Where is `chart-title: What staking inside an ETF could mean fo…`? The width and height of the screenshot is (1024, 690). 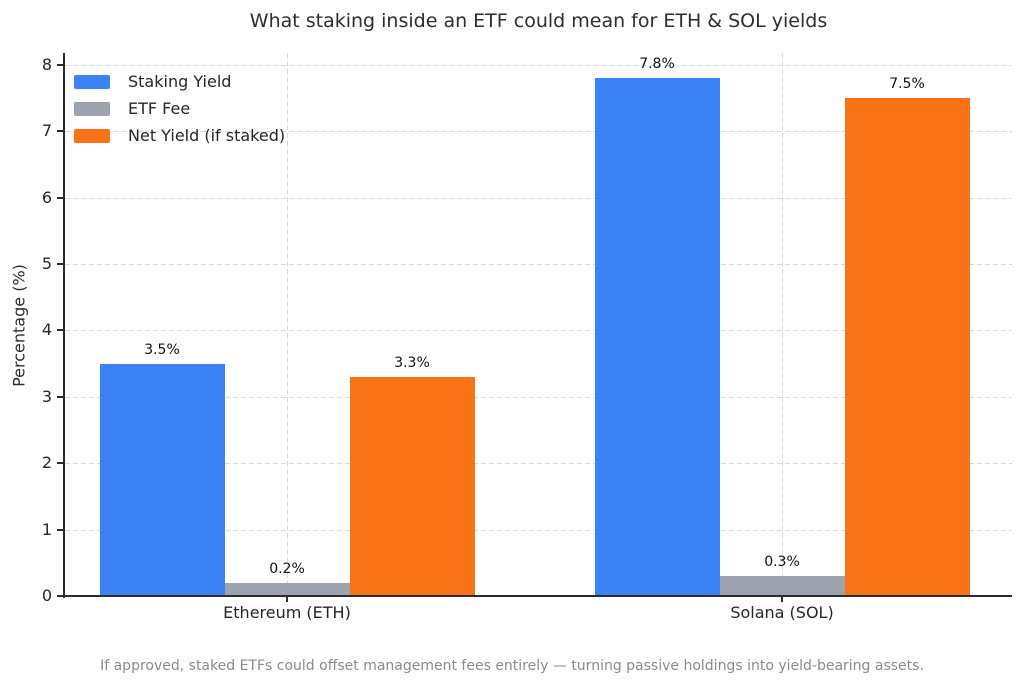 chart-title: What staking inside an ETF could mean fo… is located at coordinates (538, 21).